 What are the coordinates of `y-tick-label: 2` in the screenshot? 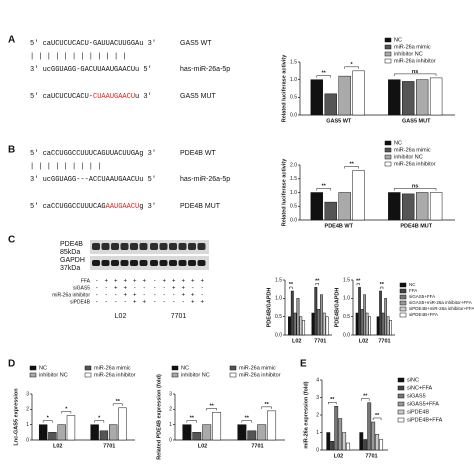 It's located at (27, 410).